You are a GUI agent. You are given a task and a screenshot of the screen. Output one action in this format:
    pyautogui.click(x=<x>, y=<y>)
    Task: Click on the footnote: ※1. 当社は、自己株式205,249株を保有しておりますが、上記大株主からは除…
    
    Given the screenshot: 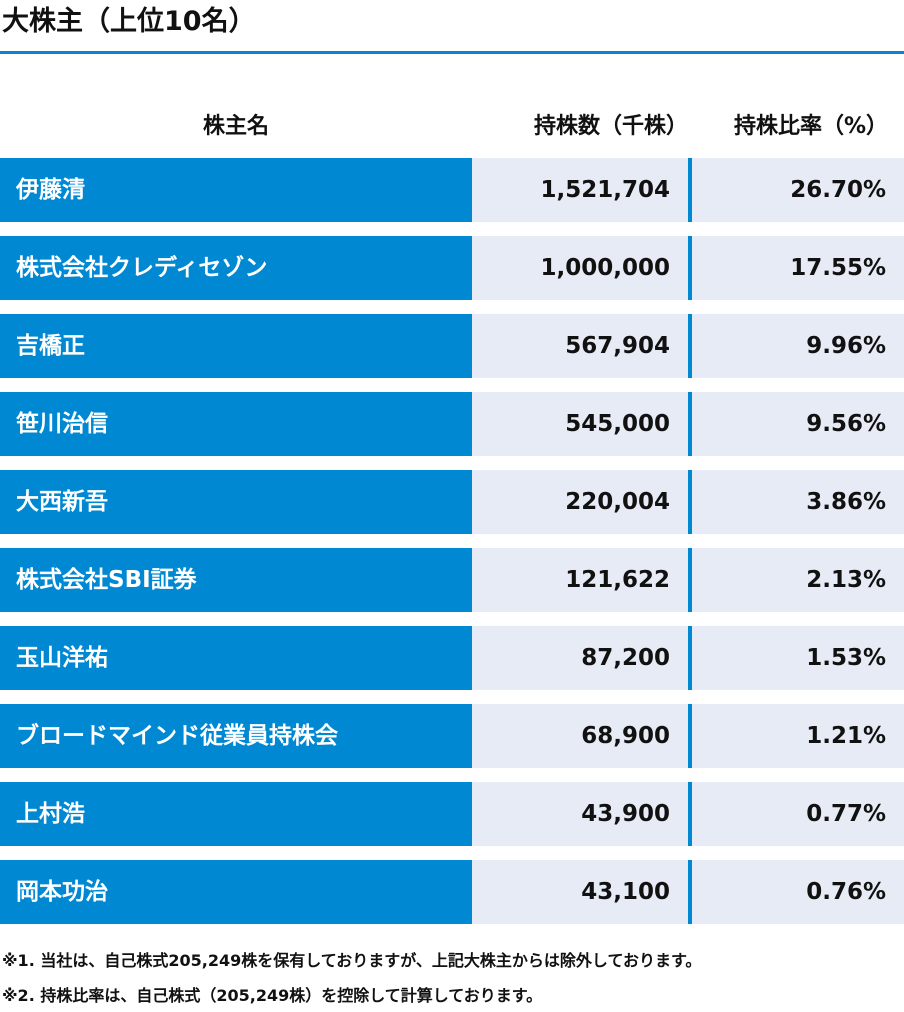 What is the action you would take?
    pyautogui.click(x=352, y=960)
    